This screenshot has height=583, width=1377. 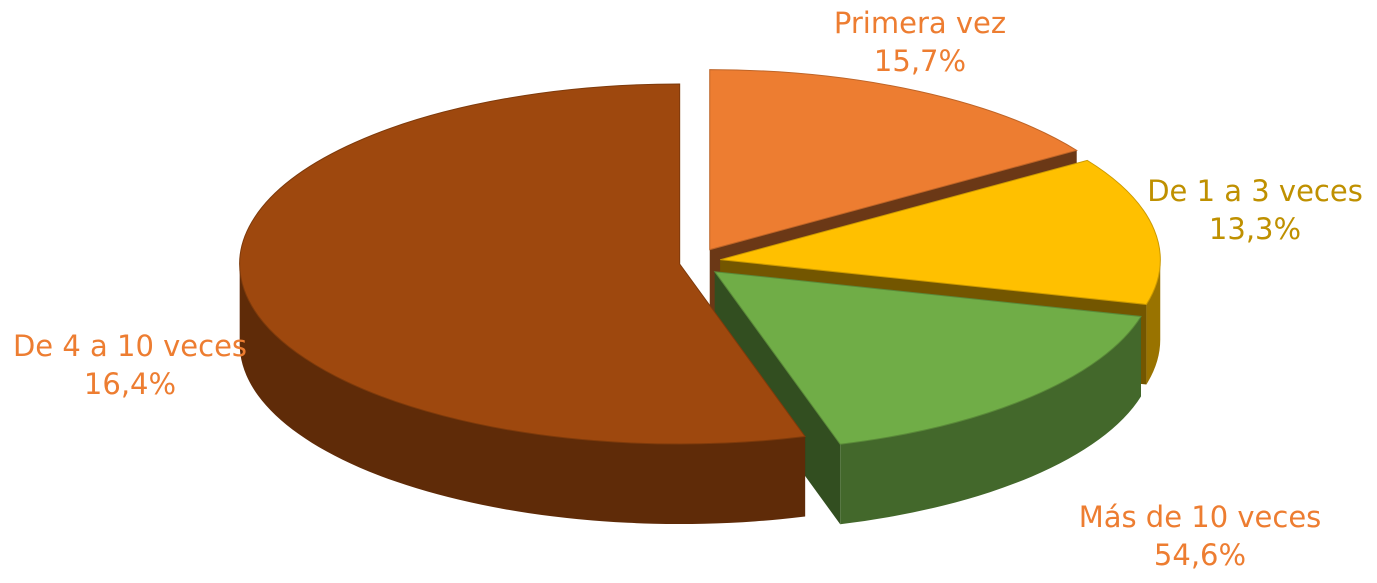 What do you see at coordinates (1200, 555) in the screenshot?
I see `label-value: 54,6%` at bounding box center [1200, 555].